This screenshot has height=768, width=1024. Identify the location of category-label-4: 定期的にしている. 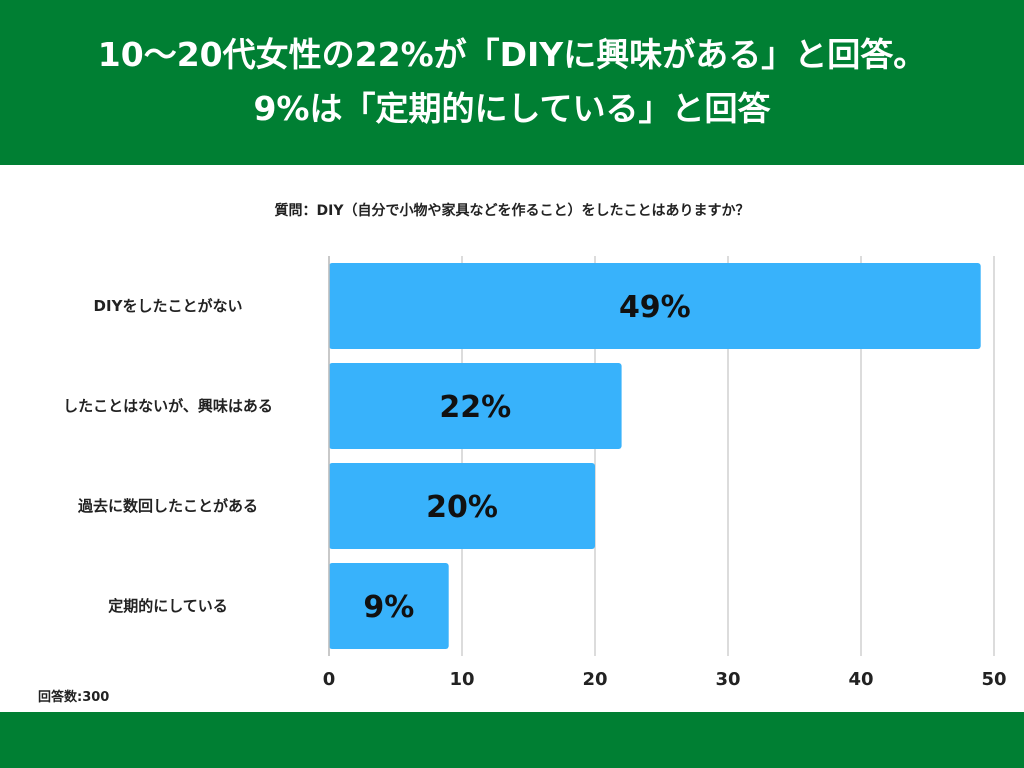
(168, 606).